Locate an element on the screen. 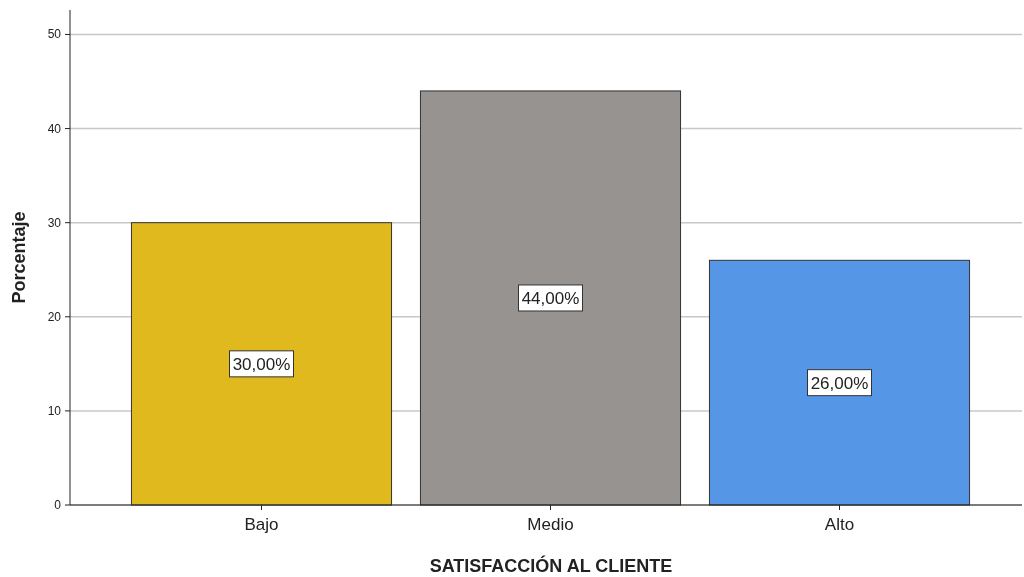 Image resolution: width=1024 pixels, height=577 pixels. y-tick-label: 20 is located at coordinates (54, 316).